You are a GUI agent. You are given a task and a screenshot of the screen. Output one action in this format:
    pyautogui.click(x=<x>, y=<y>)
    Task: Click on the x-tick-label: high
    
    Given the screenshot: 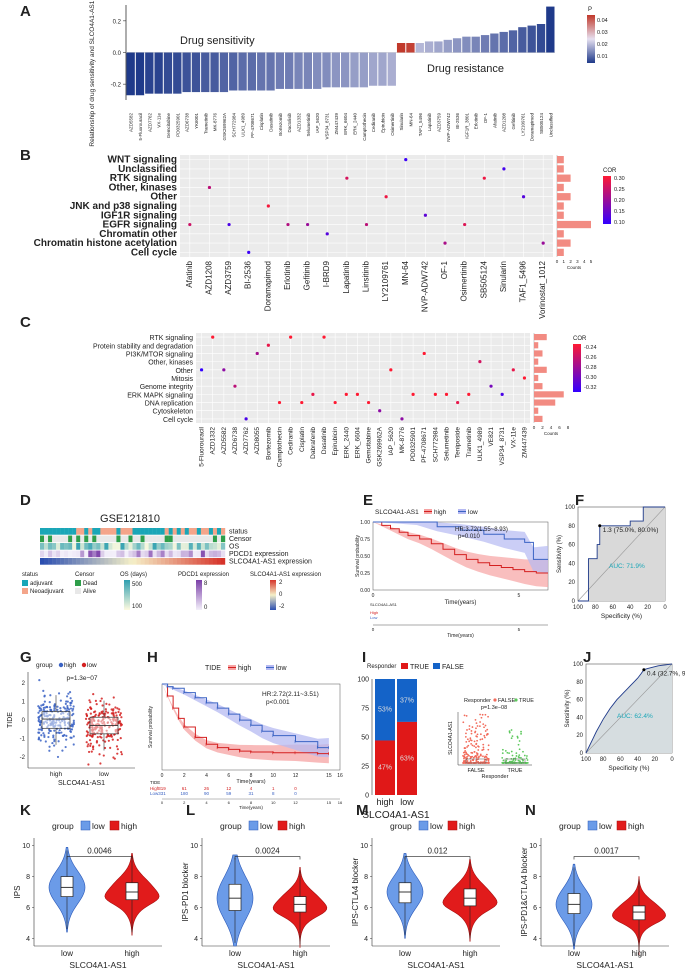 What is the action you would take?
    pyautogui.click(x=131, y=953)
    